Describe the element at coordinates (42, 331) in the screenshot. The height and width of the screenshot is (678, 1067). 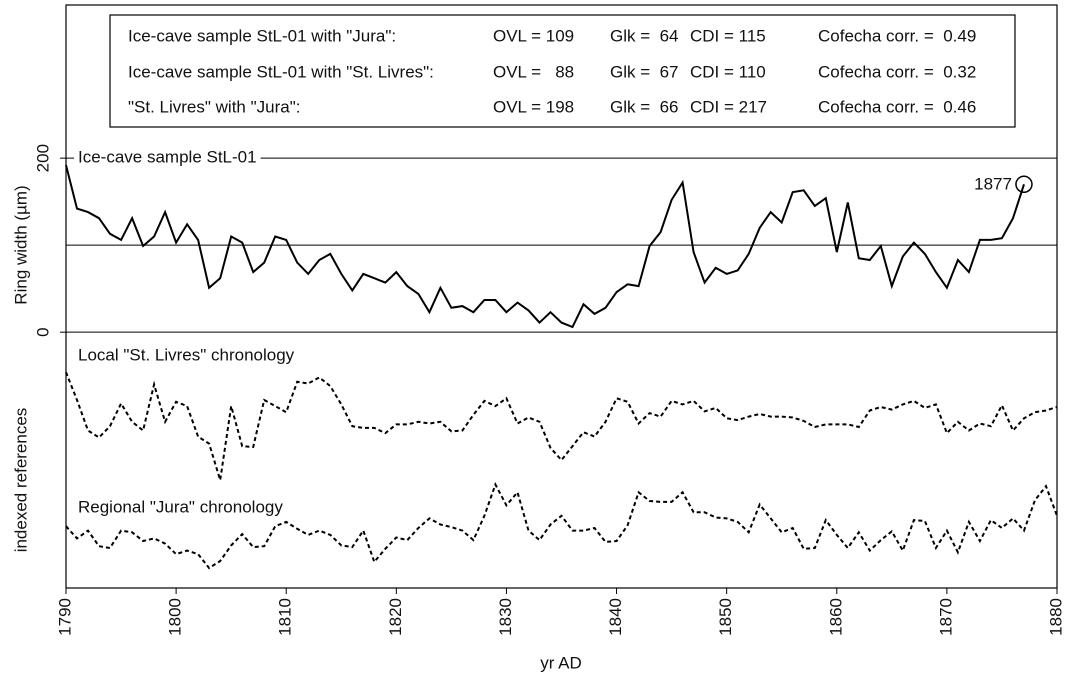
I see `y-tick-label: 0` at that location.